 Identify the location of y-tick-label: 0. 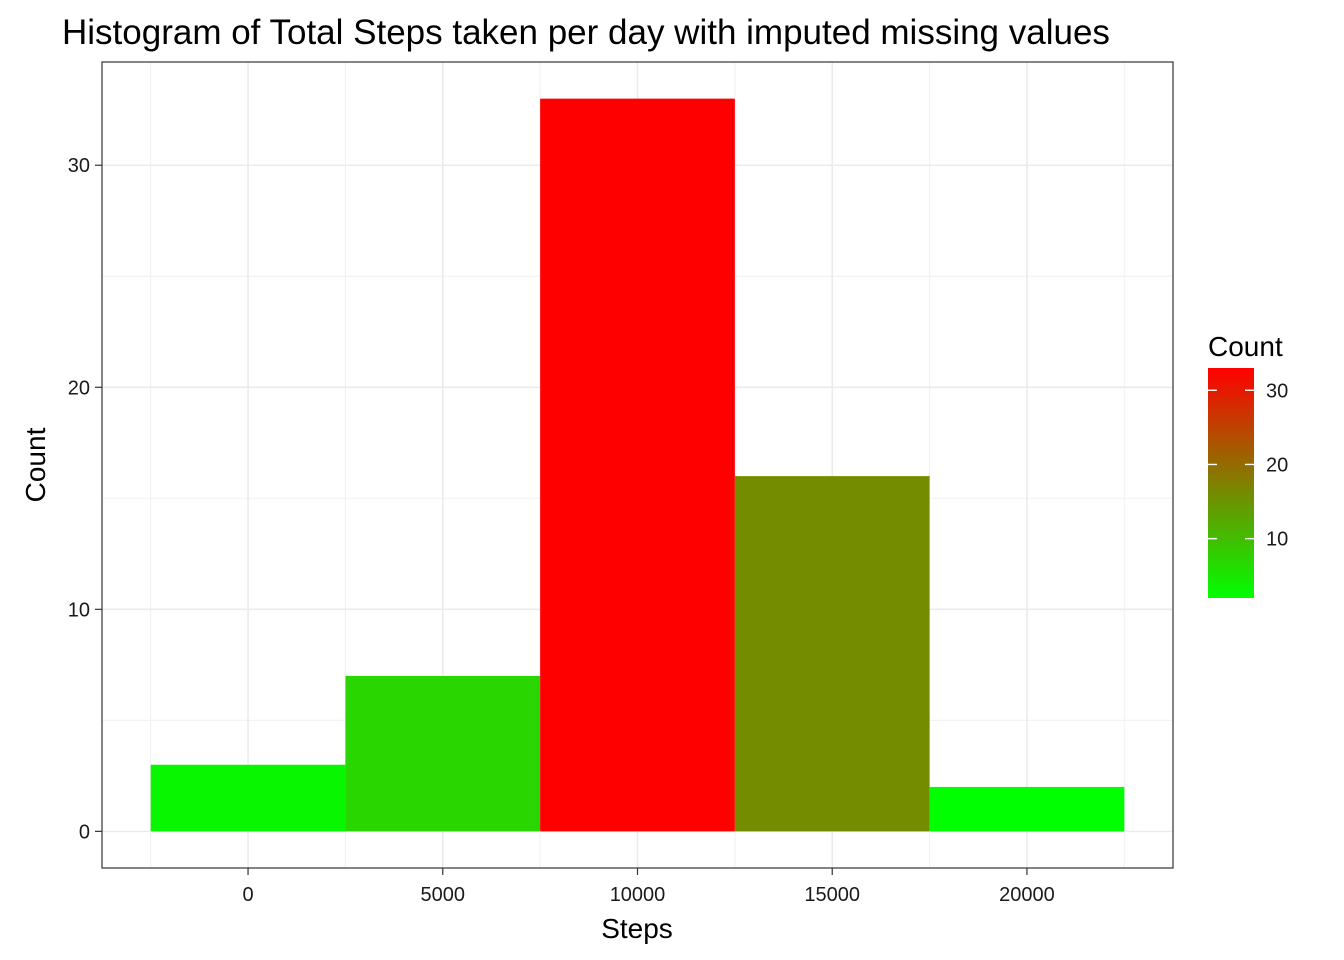
(84, 832).